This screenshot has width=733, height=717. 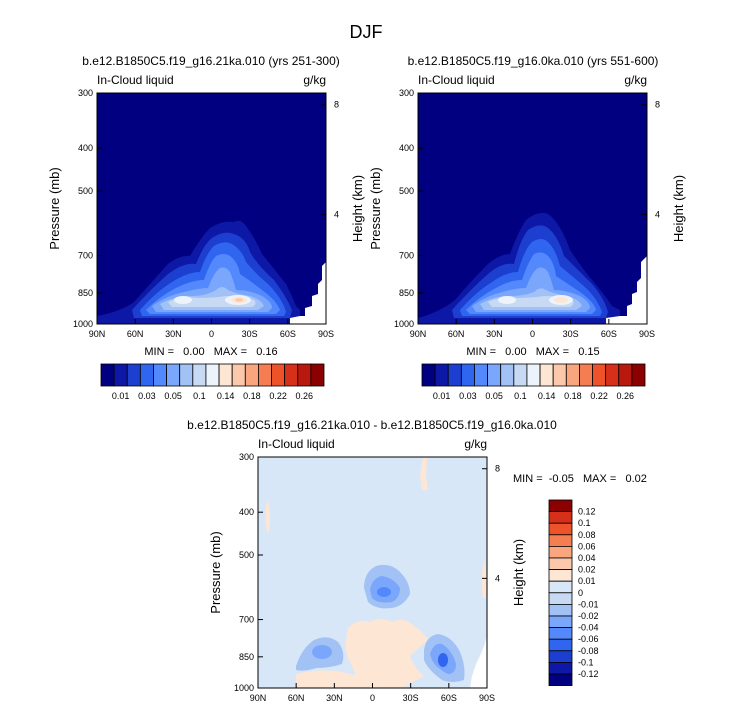 What do you see at coordinates (85, 191) in the screenshot?
I see `pa-ytick-label: 500` at bounding box center [85, 191].